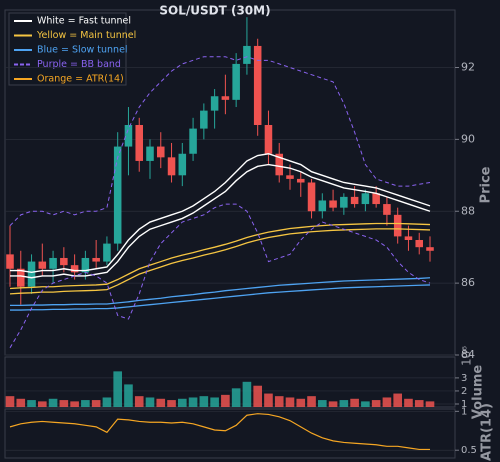  What do you see at coordinates (468, 210) in the screenshot?
I see `y-tick-label: 88` at bounding box center [468, 210].